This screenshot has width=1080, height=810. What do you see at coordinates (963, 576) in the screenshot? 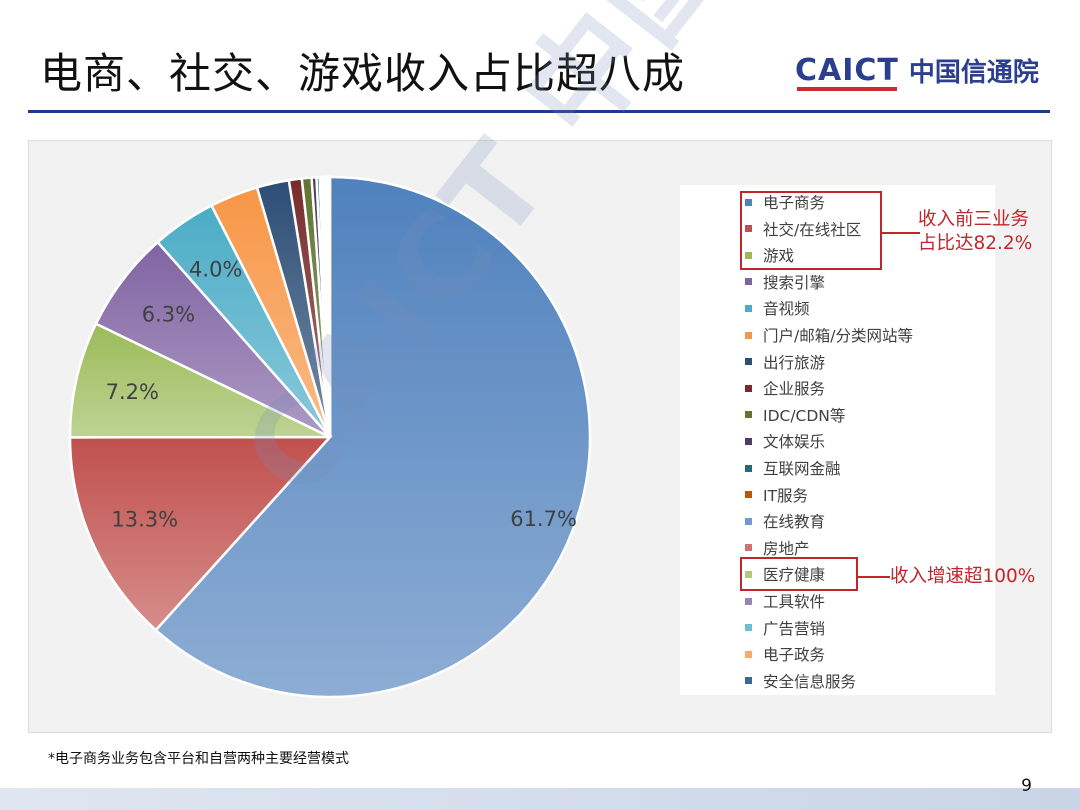
I see `healthcare-callout-text: 收入增速超100%` at bounding box center [963, 576].